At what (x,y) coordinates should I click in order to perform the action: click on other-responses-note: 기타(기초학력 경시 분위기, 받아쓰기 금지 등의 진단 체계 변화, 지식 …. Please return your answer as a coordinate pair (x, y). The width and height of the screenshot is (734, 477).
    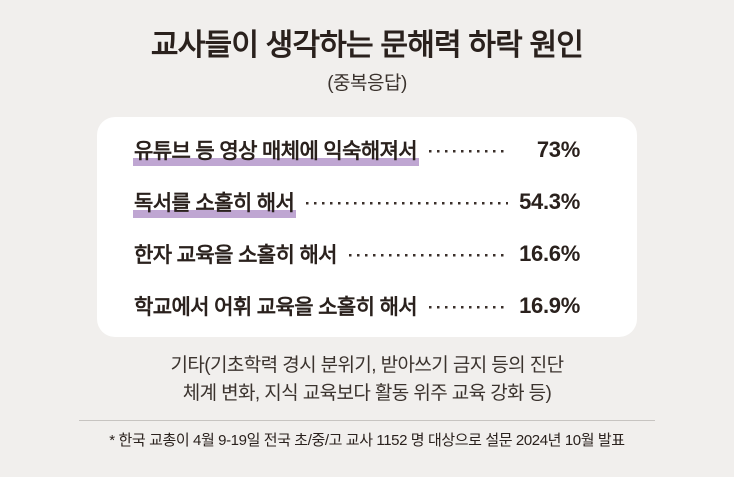
    Looking at the image, I should click on (367, 380).